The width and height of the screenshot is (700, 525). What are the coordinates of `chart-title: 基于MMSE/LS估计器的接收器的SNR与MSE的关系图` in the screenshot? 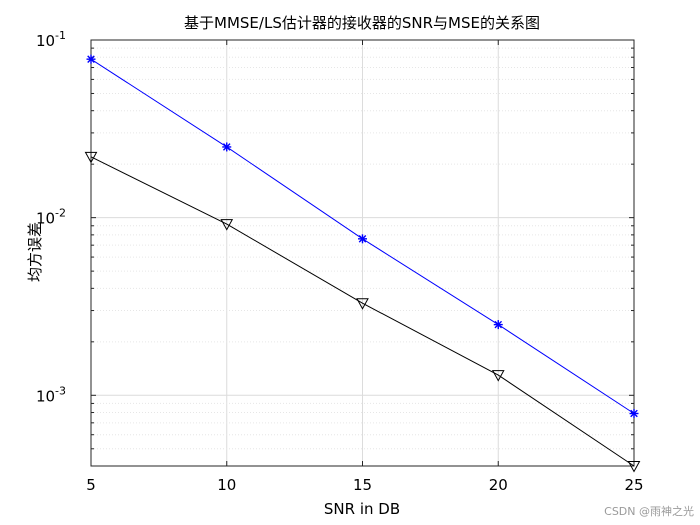 It's located at (362, 23).